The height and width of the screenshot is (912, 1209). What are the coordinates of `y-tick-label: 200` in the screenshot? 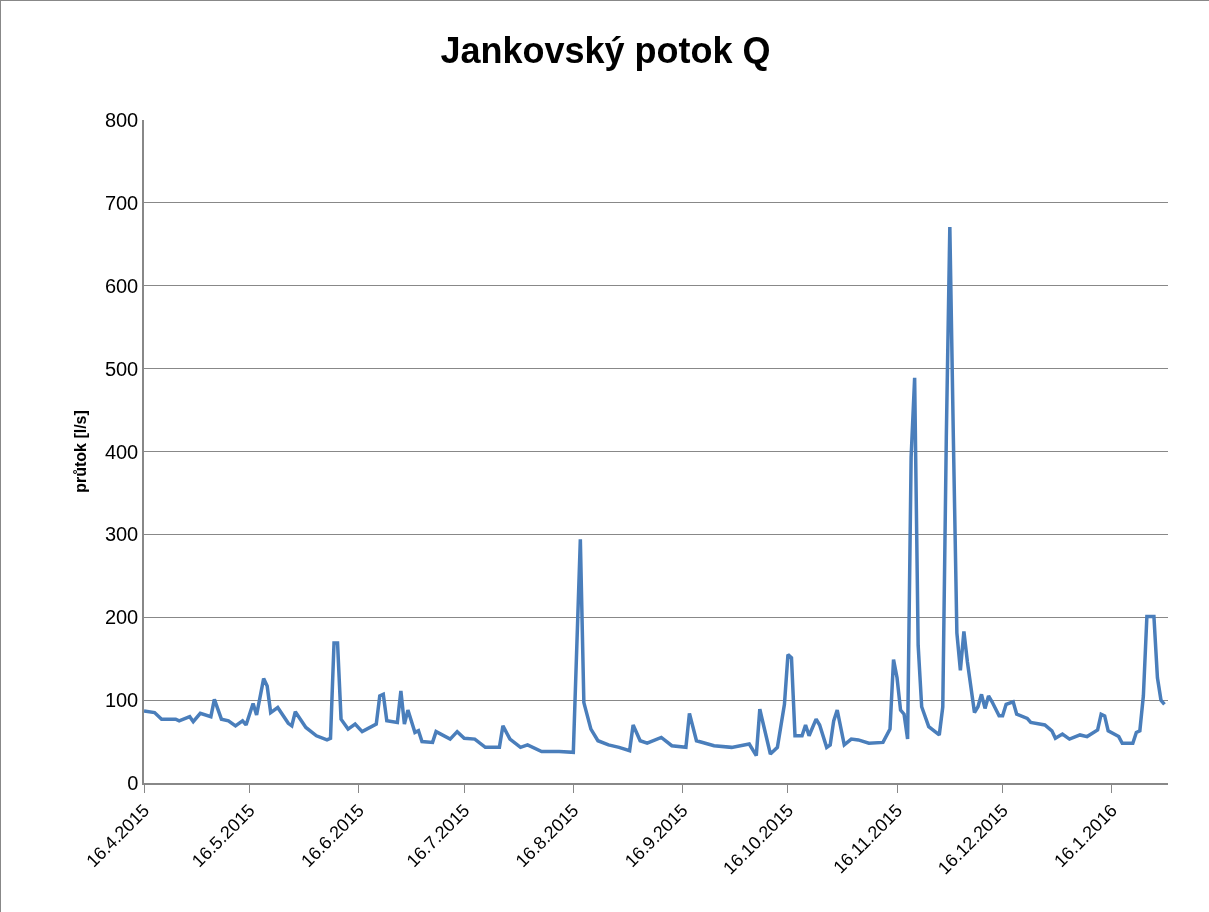 It's located at (121, 617).